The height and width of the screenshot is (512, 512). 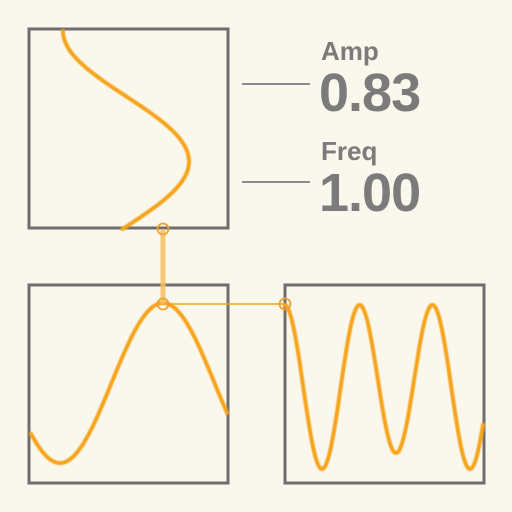 I want to click on amp-value: 0.83, so click(x=370, y=93).